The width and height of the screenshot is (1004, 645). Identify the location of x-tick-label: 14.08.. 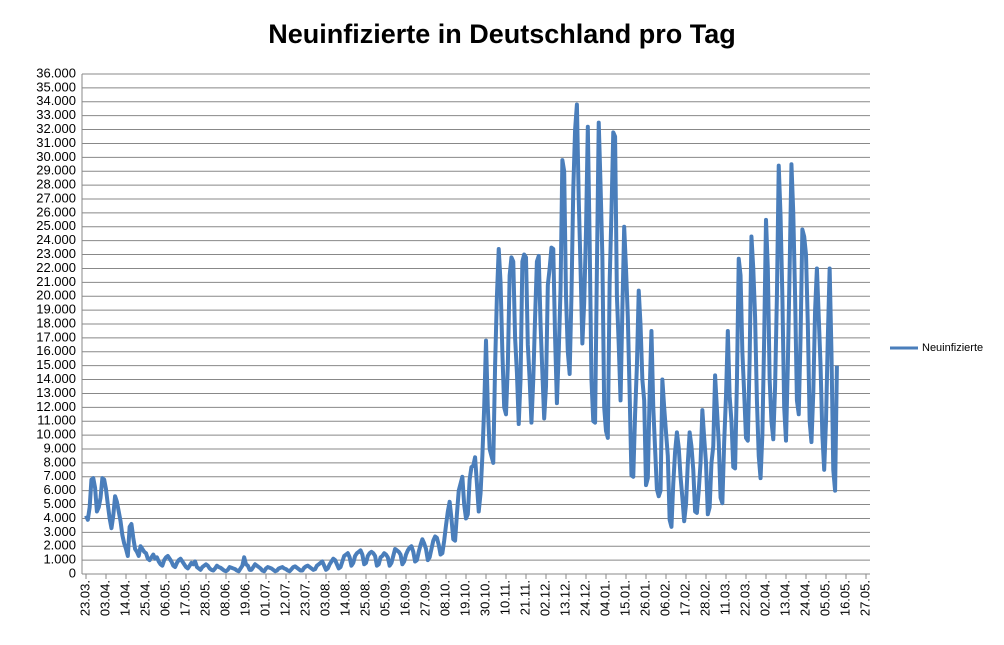
(344, 598).